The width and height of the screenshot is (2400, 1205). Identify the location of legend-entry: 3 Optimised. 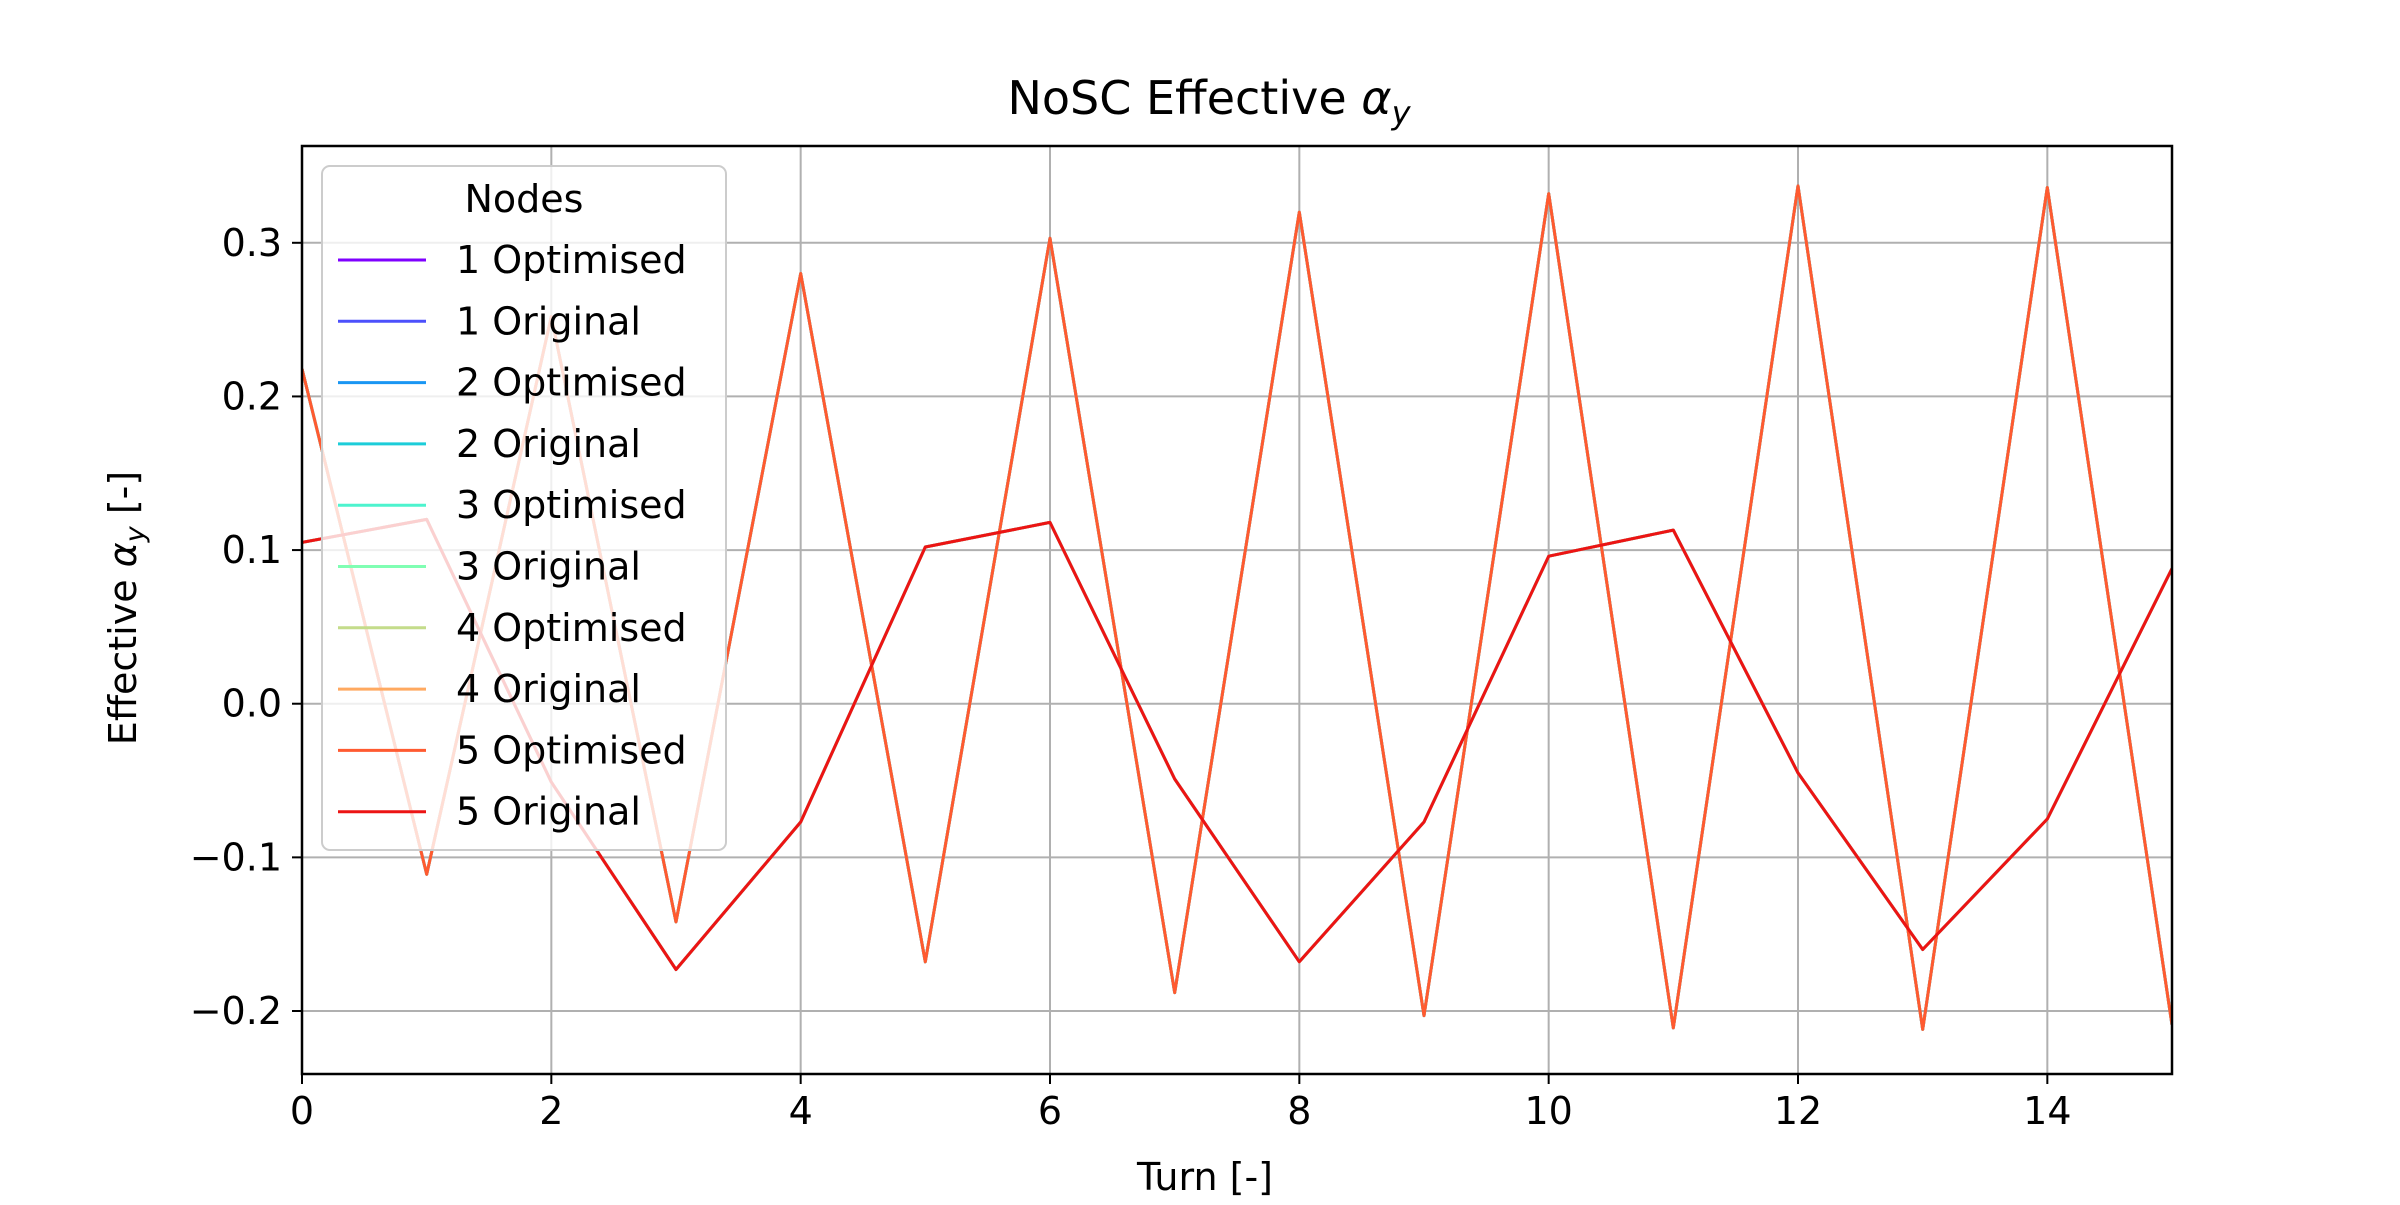
(512, 505).